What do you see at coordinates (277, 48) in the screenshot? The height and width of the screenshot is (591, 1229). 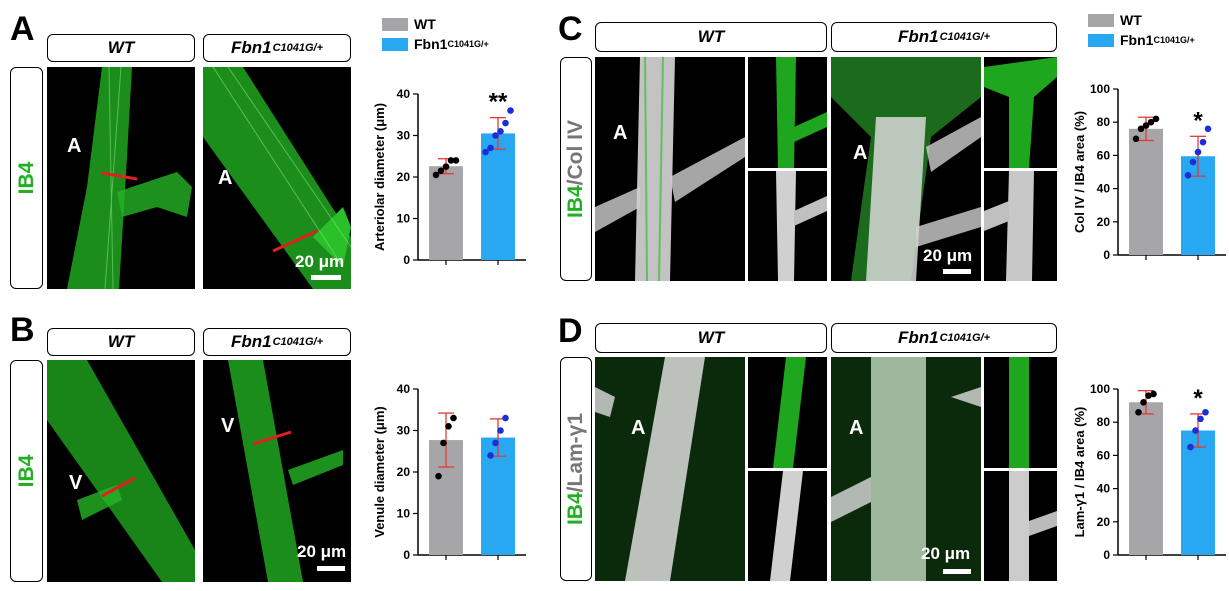 I see `header-mut-a: Fbn1 C1041G/+` at bounding box center [277, 48].